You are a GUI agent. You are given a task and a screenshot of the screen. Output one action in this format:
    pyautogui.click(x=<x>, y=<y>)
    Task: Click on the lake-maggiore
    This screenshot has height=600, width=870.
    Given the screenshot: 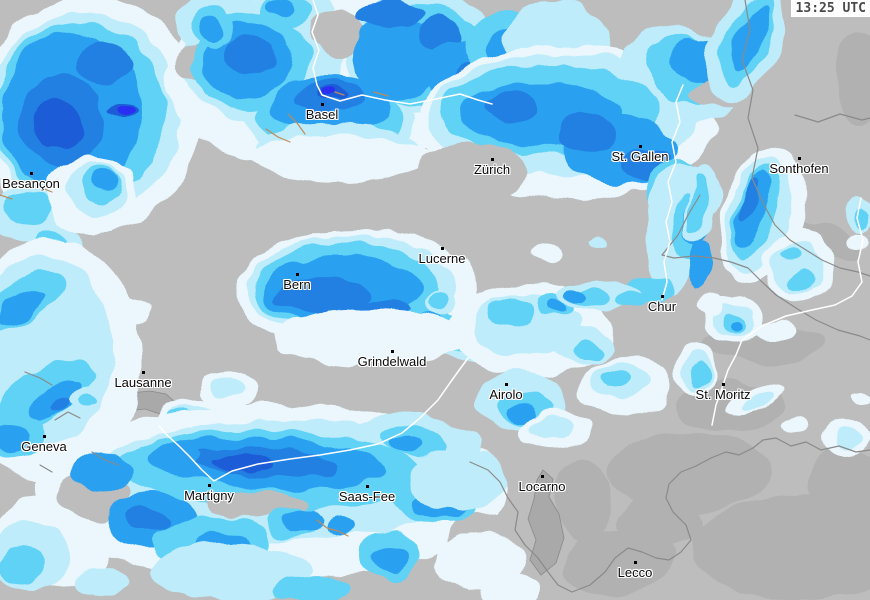 What is the action you would take?
    pyautogui.click(x=546, y=522)
    